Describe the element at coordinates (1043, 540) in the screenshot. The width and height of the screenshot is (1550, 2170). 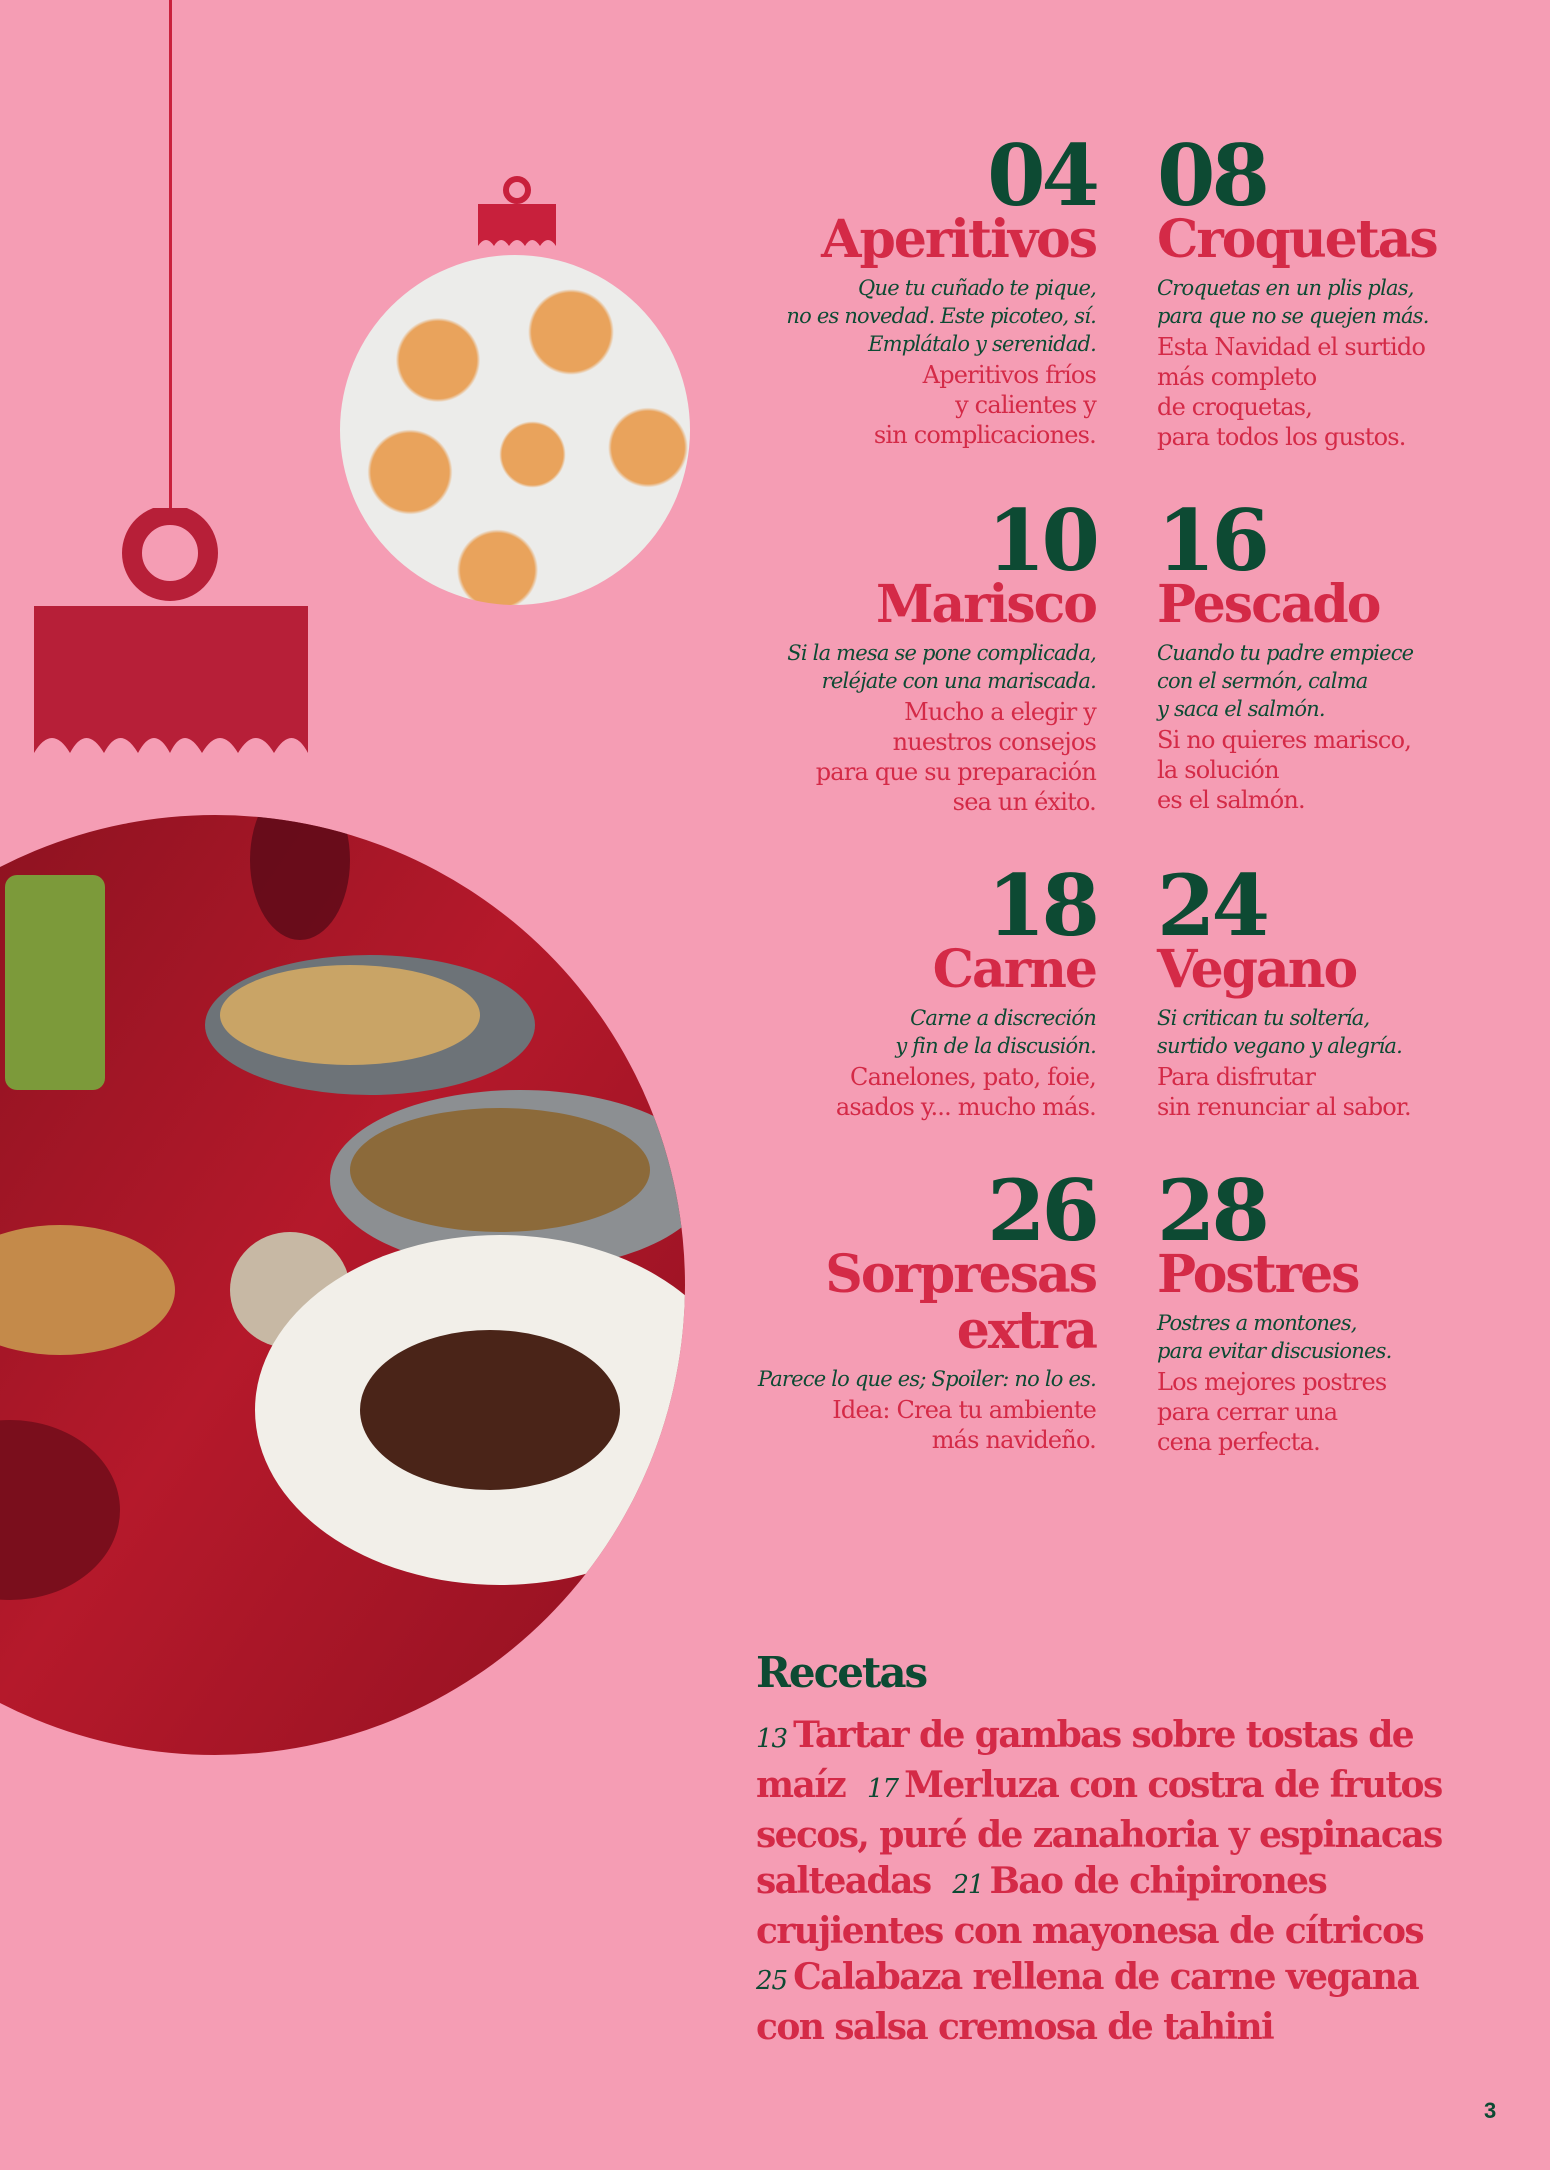
I see `section-page-number: 10` at that location.